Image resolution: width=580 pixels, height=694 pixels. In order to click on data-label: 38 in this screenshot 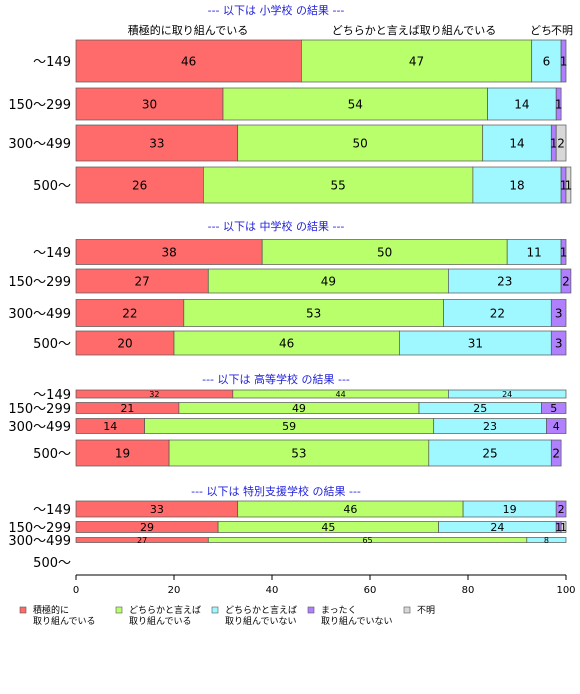, I will do `click(168, 253)`.